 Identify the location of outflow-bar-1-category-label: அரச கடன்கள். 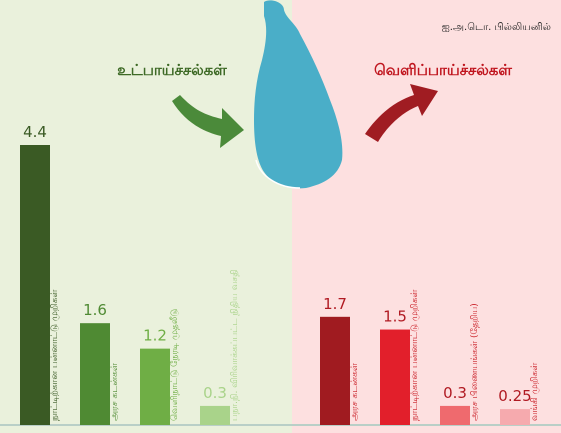
(355, 391).